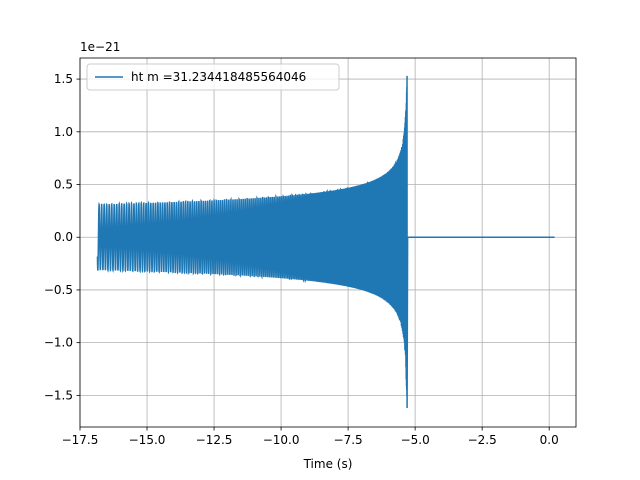  Describe the element at coordinates (328, 464) in the screenshot. I see `x-axis-label: Time (s)` at that location.